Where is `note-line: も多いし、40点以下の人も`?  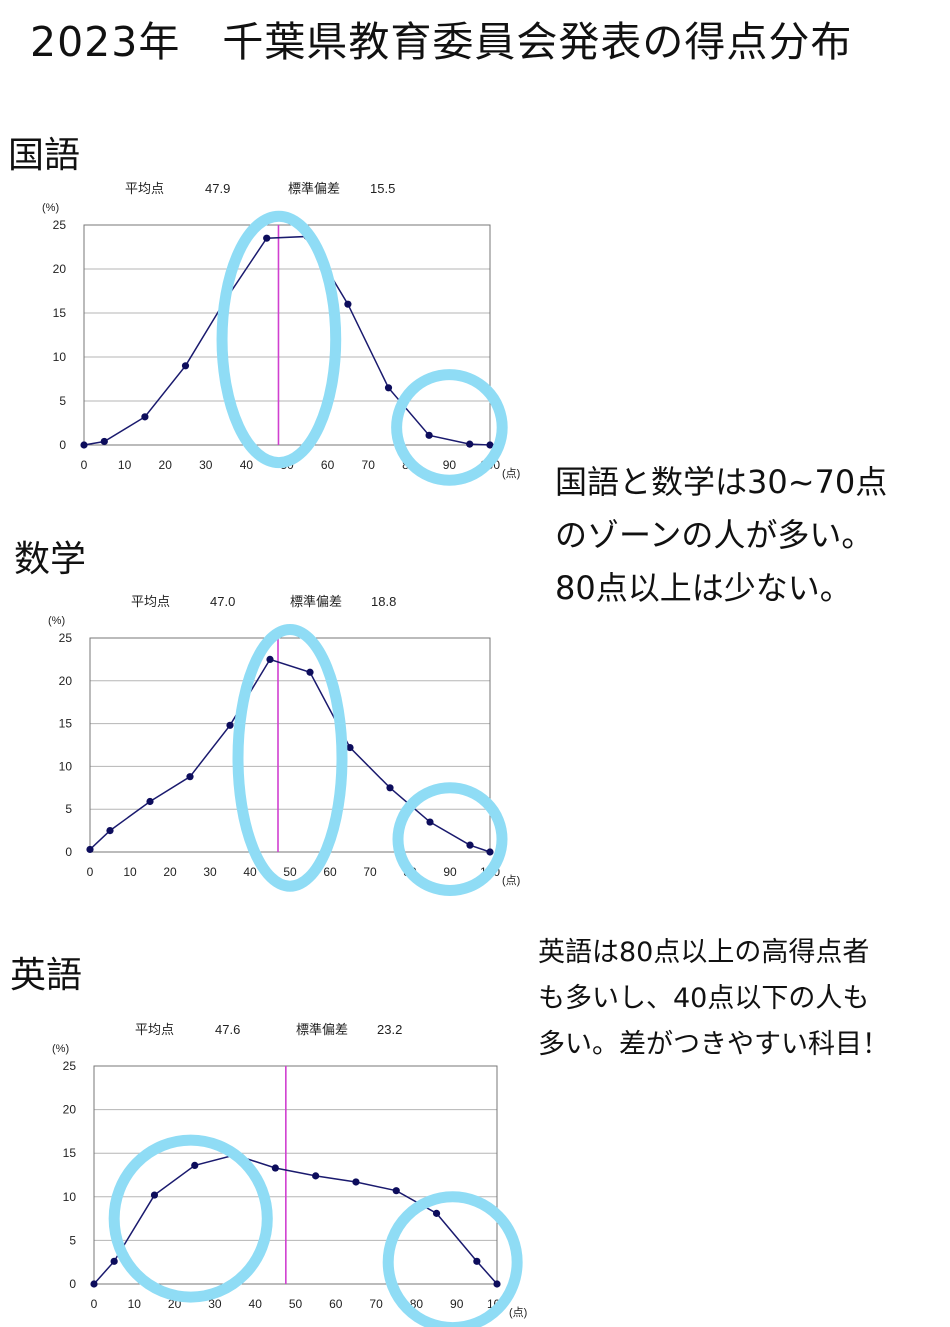 note-line: も多いし、40点以下の人も is located at coordinates (704, 998).